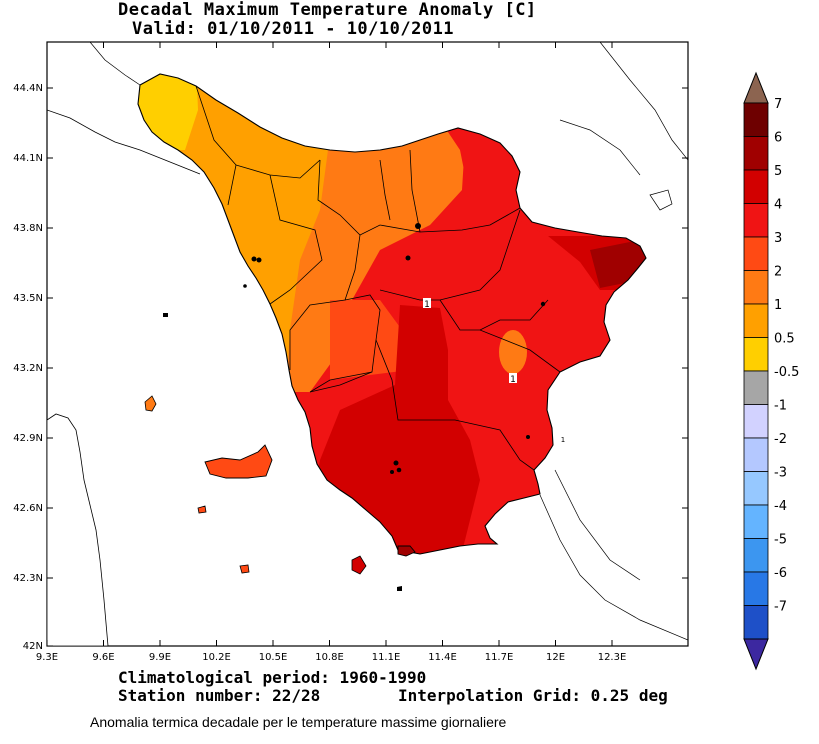 This screenshot has width=819, height=744. What do you see at coordinates (780, 473) in the screenshot?
I see `legend-label: -3` at bounding box center [780, 473].